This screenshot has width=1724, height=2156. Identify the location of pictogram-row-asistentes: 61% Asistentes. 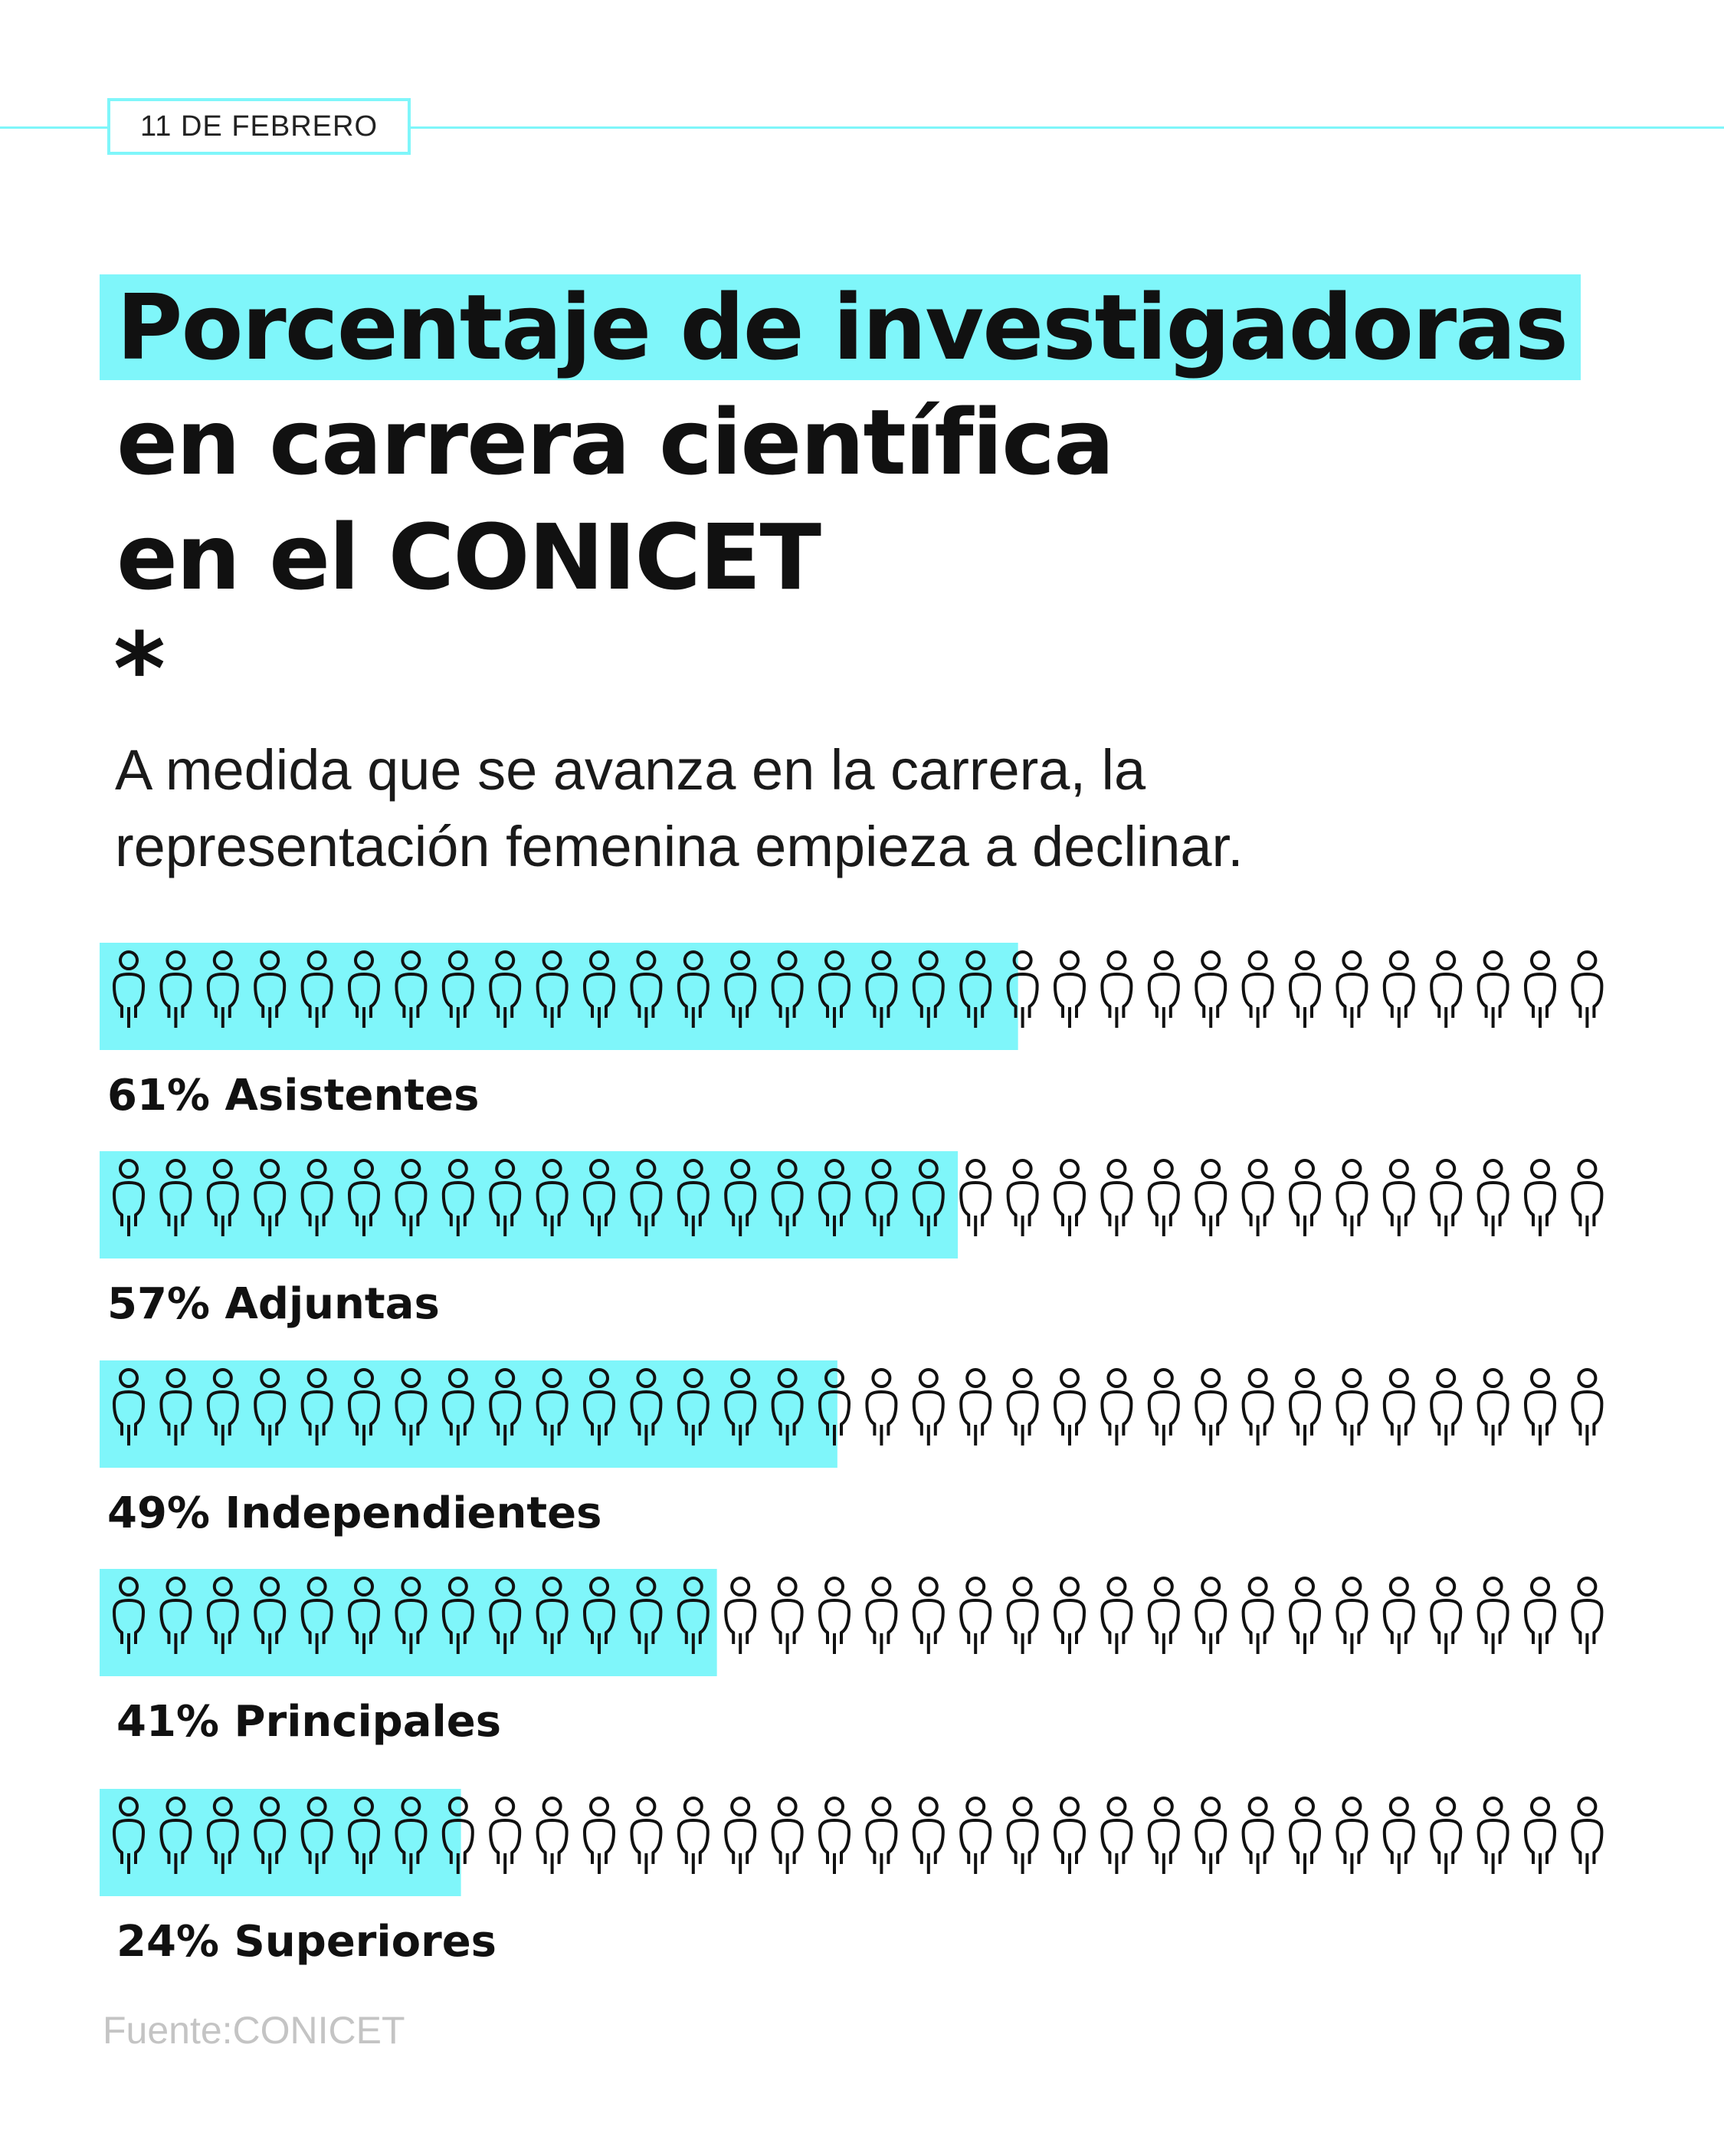
(852, 1032).